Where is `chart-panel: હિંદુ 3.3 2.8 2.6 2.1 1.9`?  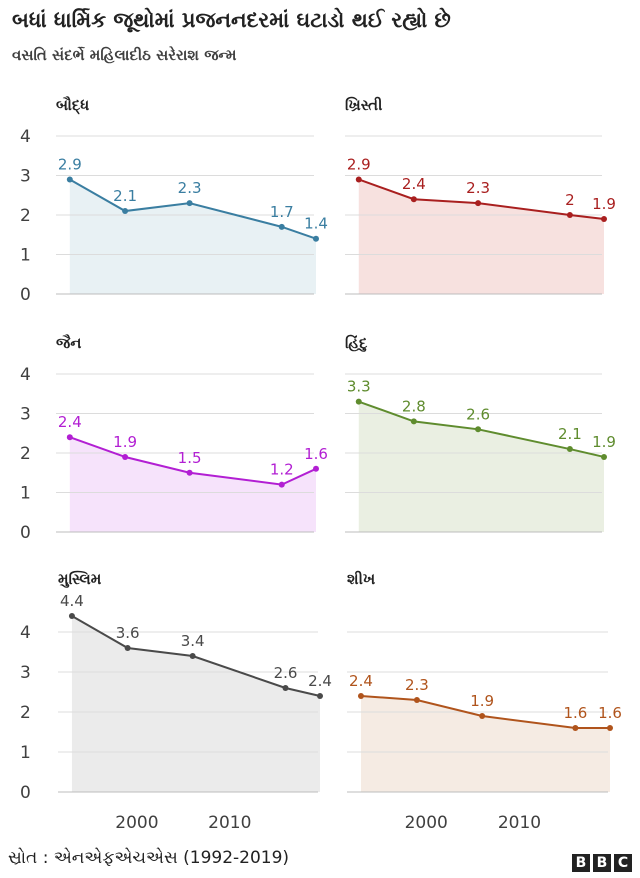
chart-panel: હિંદુ 3.3 2.8 2.6 2.1 1.9 is located at coordinates (480, 433).